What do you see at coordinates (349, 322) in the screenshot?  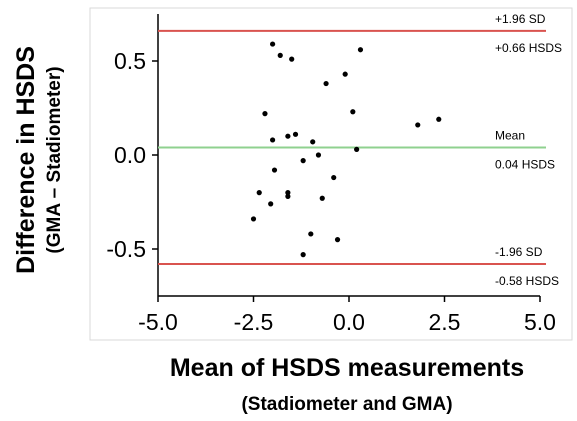 I see `x-tick-label: 0.0` at bounding box center [349, 322].